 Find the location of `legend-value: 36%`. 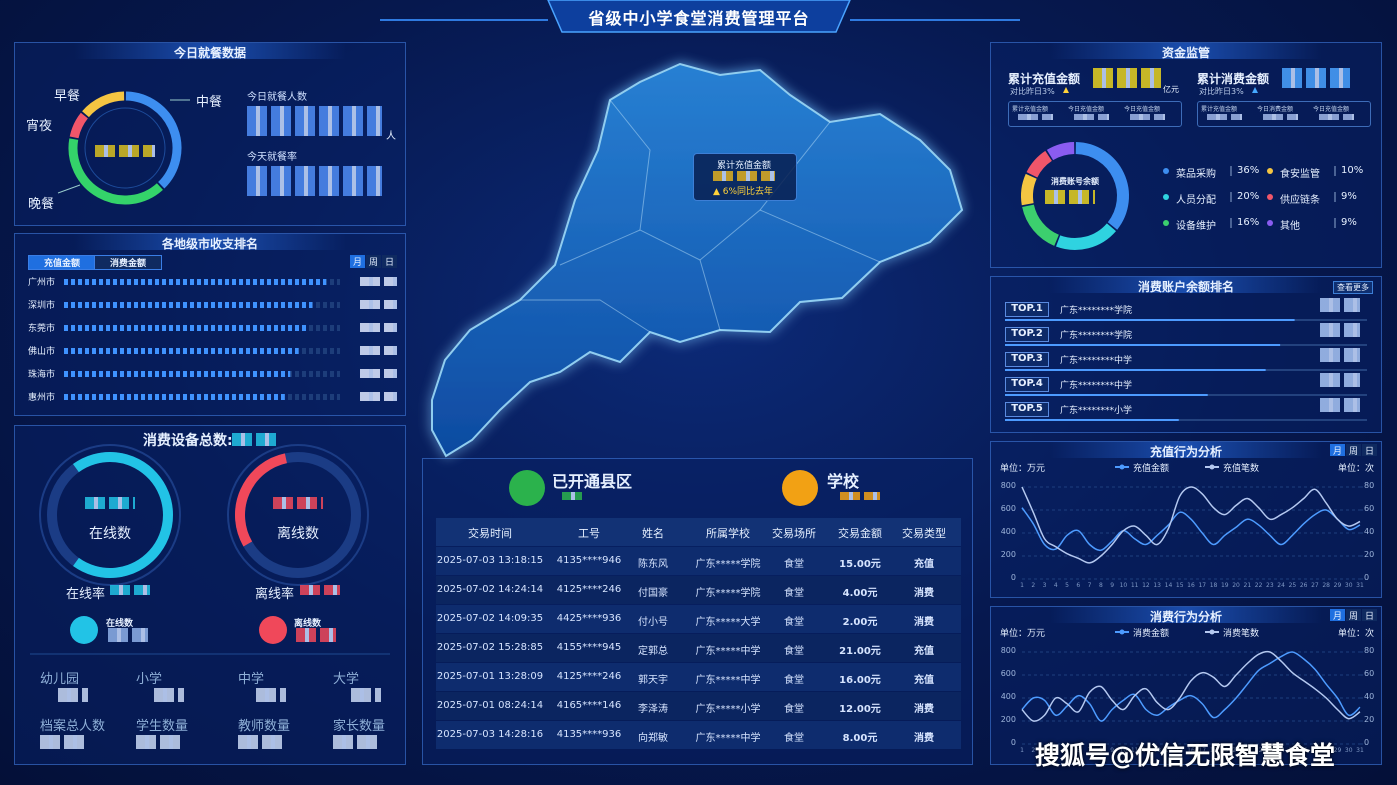

legend-value: 36% is located at coordinates (1248, 170).